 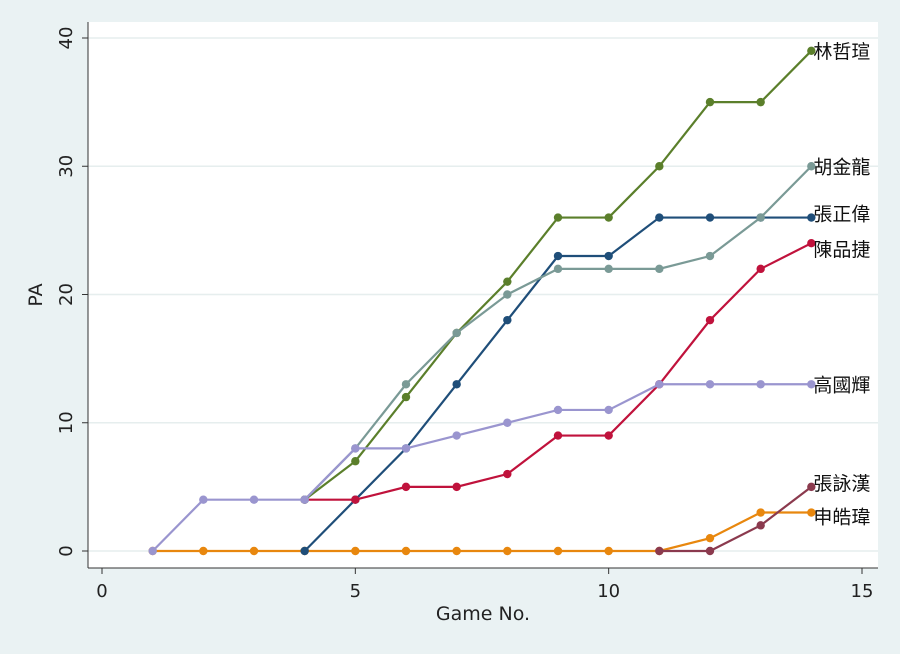 I want to click on series-label: 申皓瑋, so click(x=841, y=518).